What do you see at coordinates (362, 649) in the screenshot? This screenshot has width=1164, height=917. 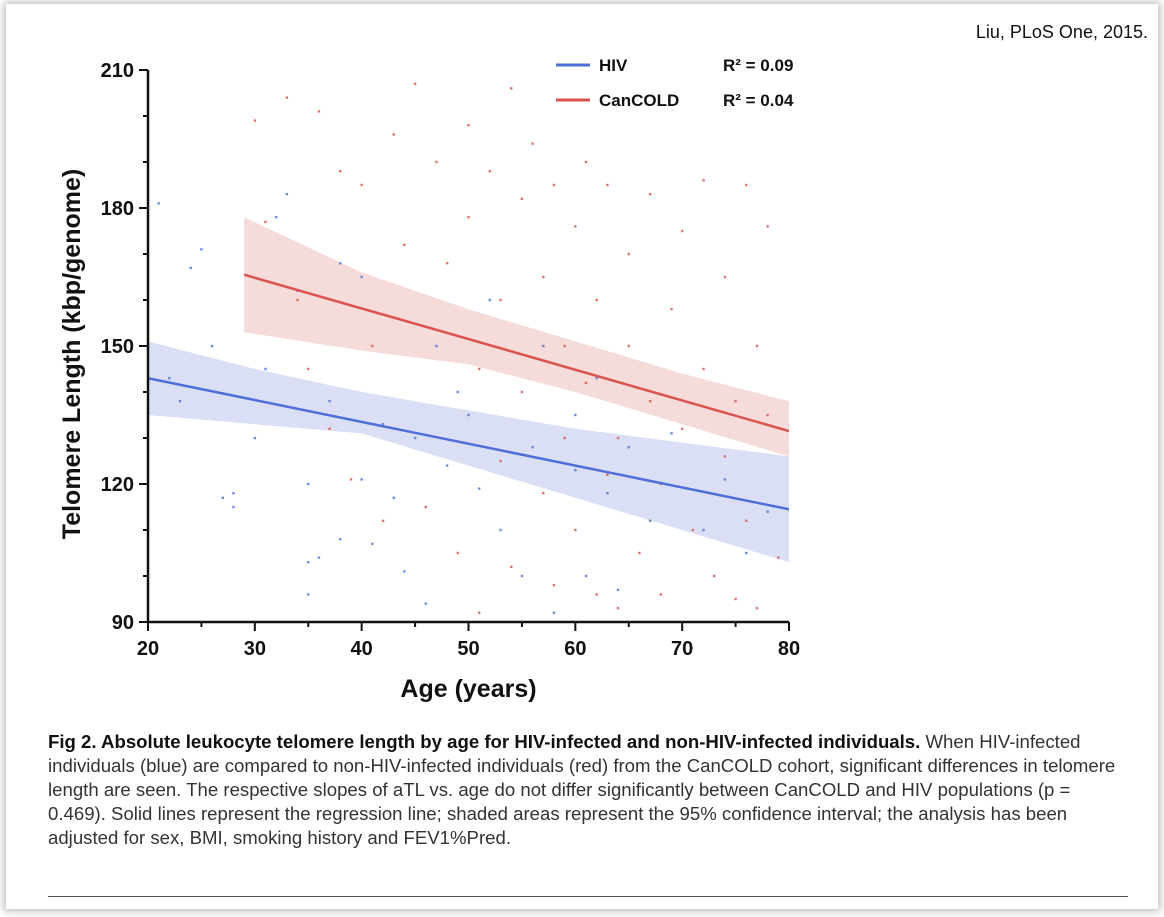 I see `x-tick-label: 40` at bounding box center [362, 649].